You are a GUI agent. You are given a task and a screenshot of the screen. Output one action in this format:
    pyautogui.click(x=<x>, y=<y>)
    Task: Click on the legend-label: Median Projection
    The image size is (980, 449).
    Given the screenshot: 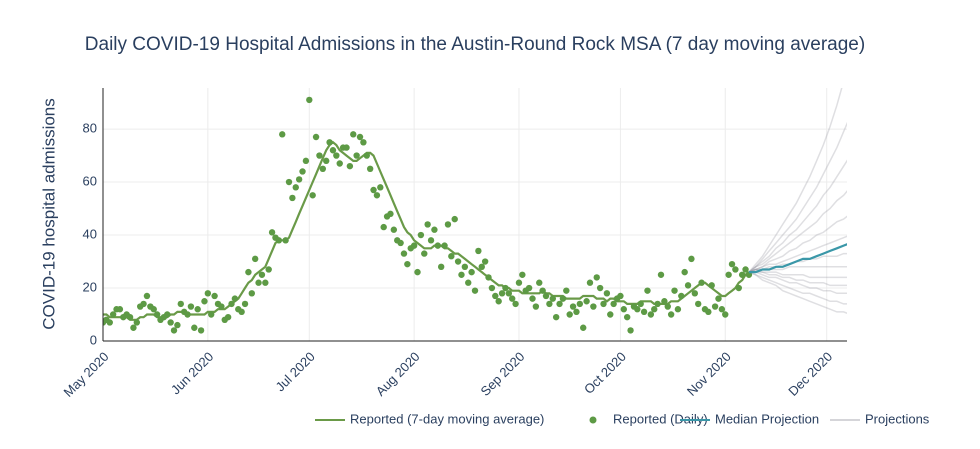 What is the action you would take?
    pyautogui.click(x=767, y=418)
    